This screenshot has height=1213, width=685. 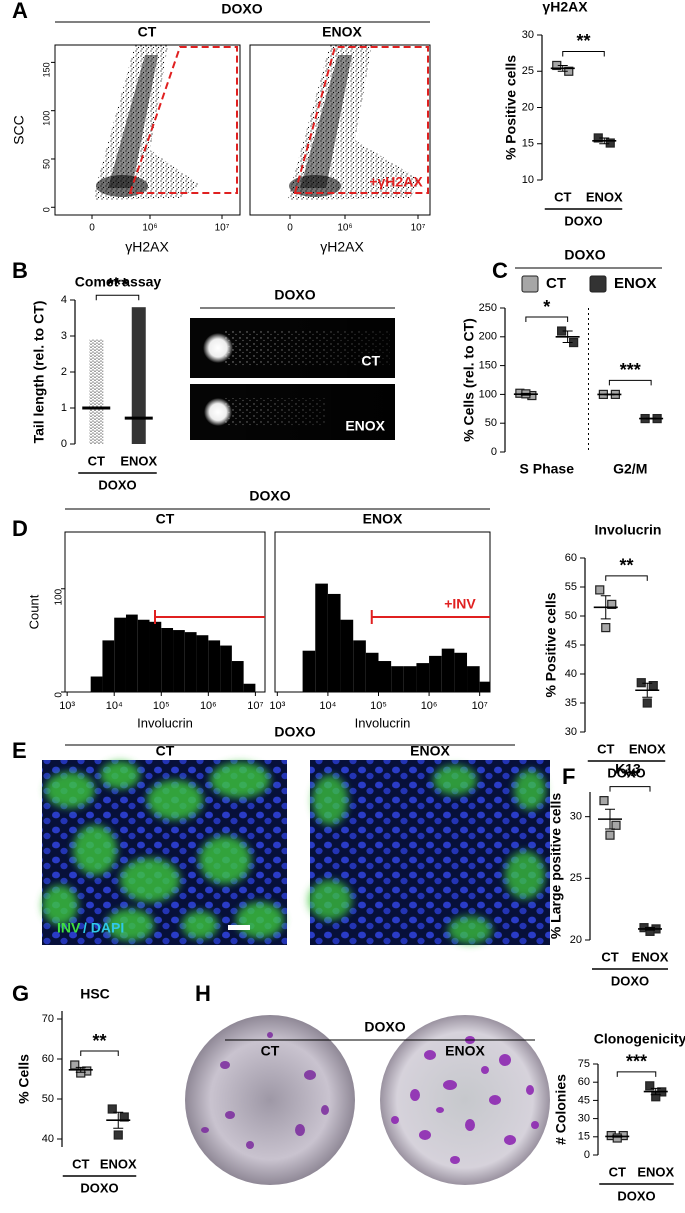 What do you see at coordinates (20, 11) in the screenshot?
I see `panel-letter: A` at bounding box center [20, 11].